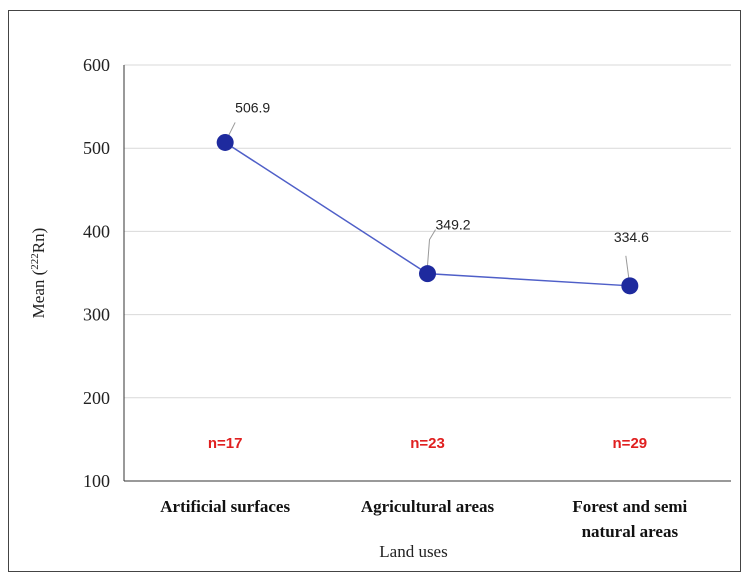 Image resolution: width=751 pixels, height=576 pixels. What do you see at coordinates (96, 398) in the screenshot?
I see `y-tick-label-200: 200` at bounding box center [96, 398].